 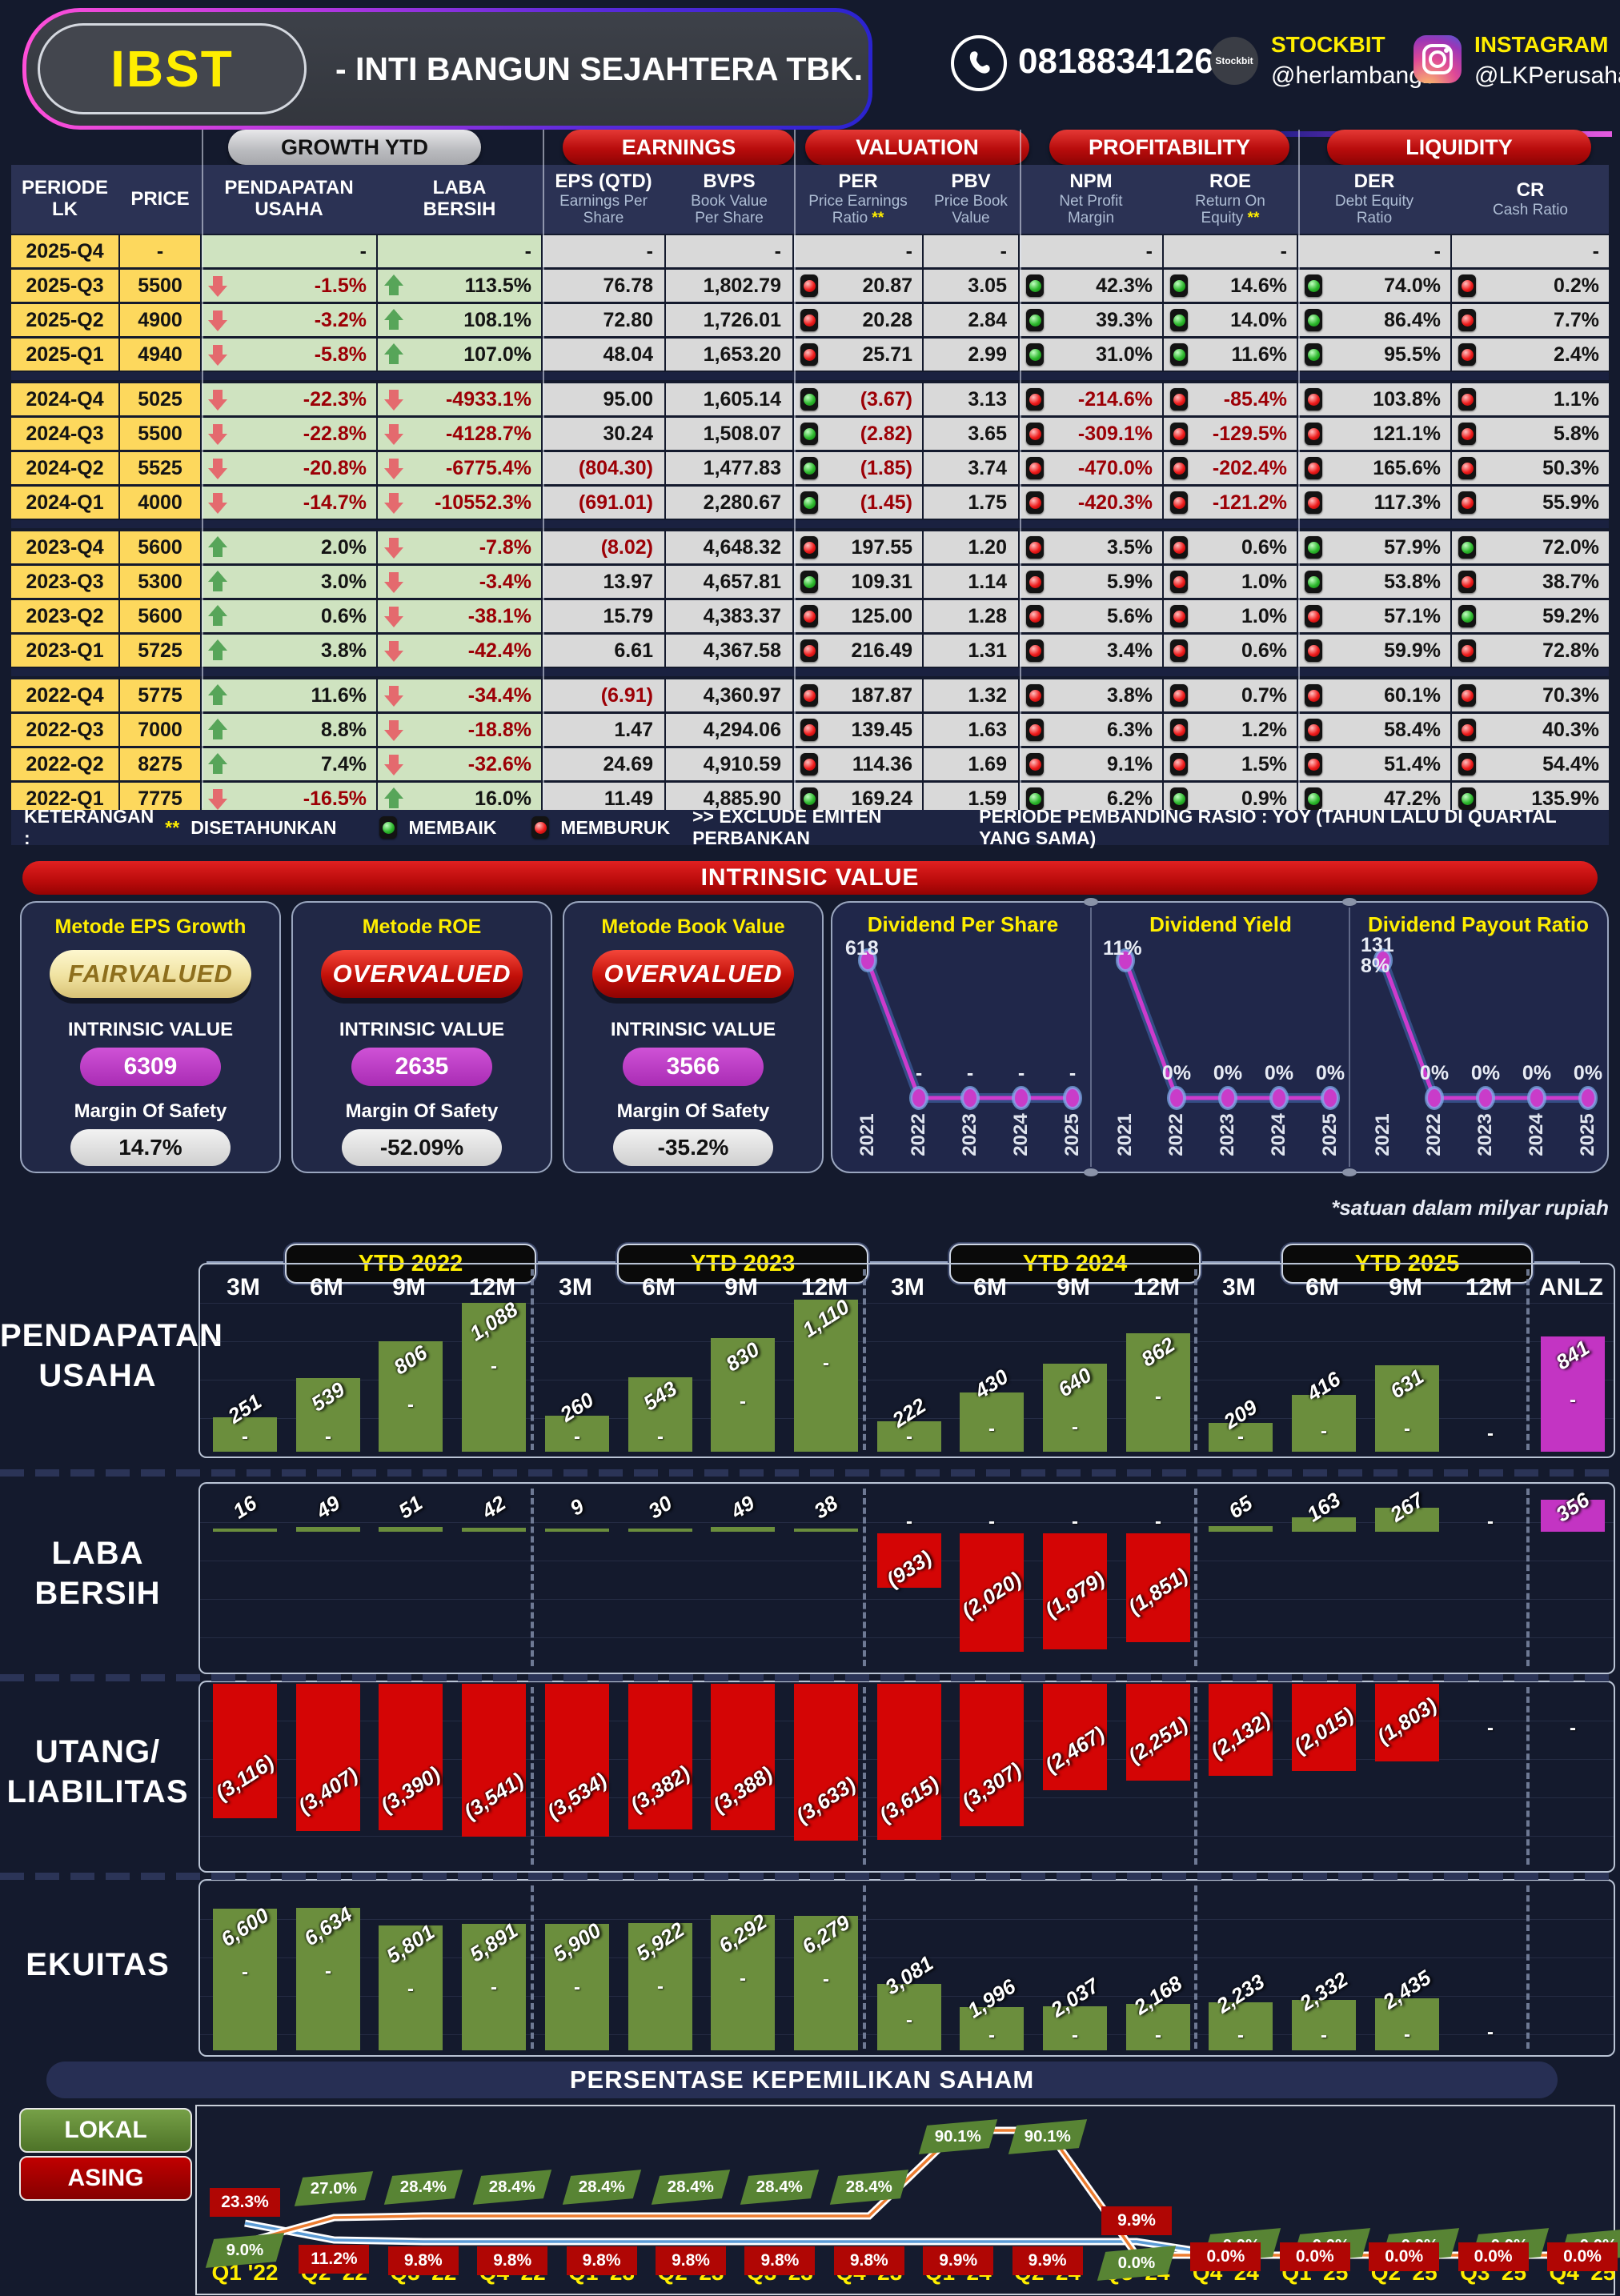 What do you see at coordinates (64, 399) in the screenshot?
I see `cell-periode: 2024-Q4` at bounding box center [64, 399].